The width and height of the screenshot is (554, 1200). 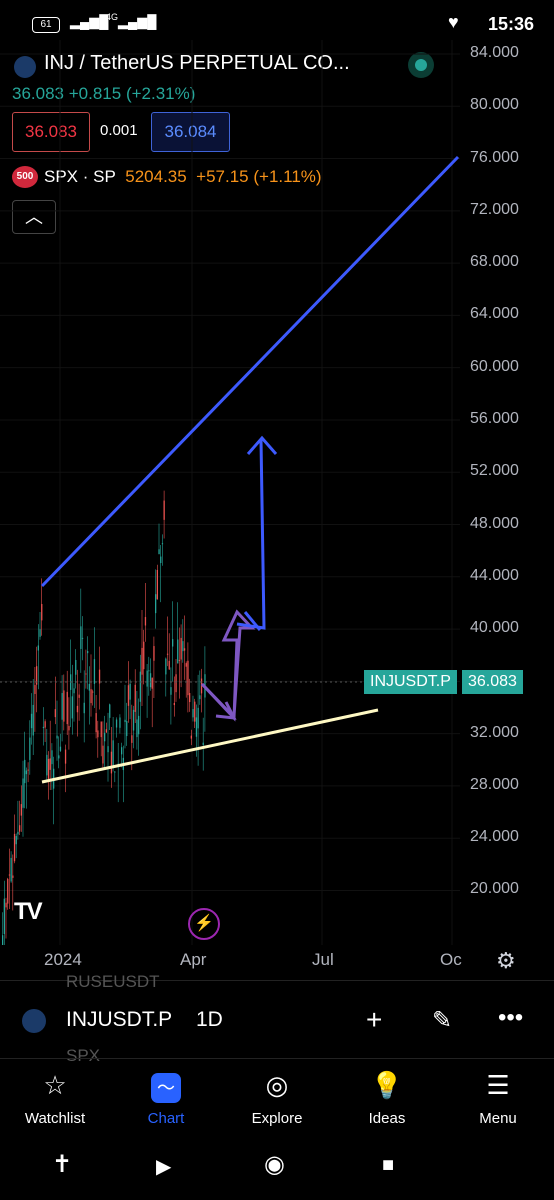 What do you see at coordinates (166, 1097) in the screenshot?
I see `nav-chart: 〜 Chart` at bounding box center [166, 1097].